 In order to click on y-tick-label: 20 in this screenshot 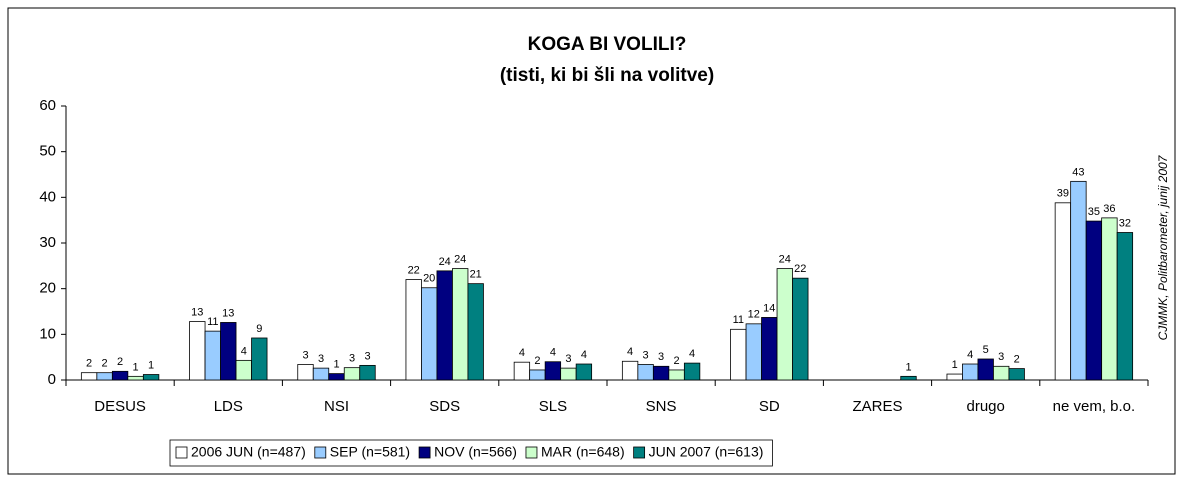, I will do `click(47, 288)`.